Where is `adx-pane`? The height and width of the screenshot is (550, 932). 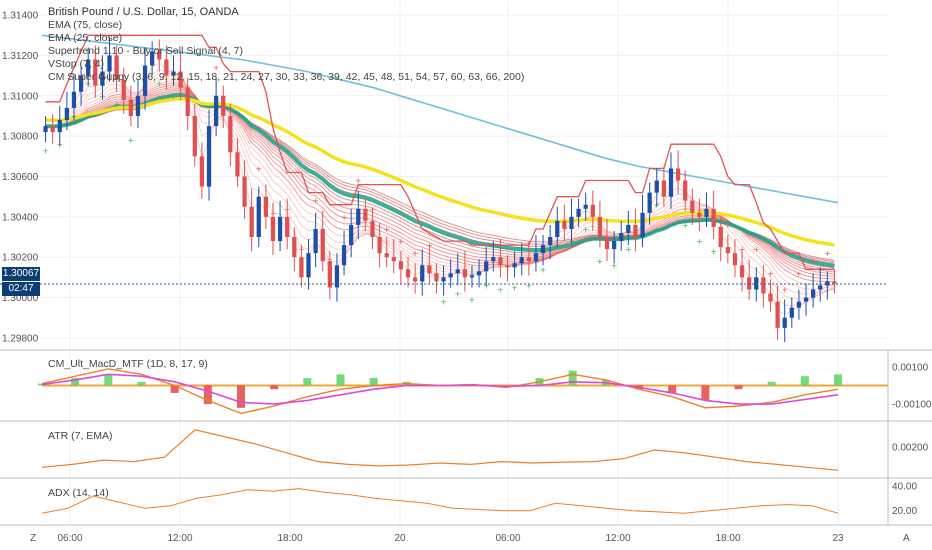 adx-pane is located at coordinates (440, 501).